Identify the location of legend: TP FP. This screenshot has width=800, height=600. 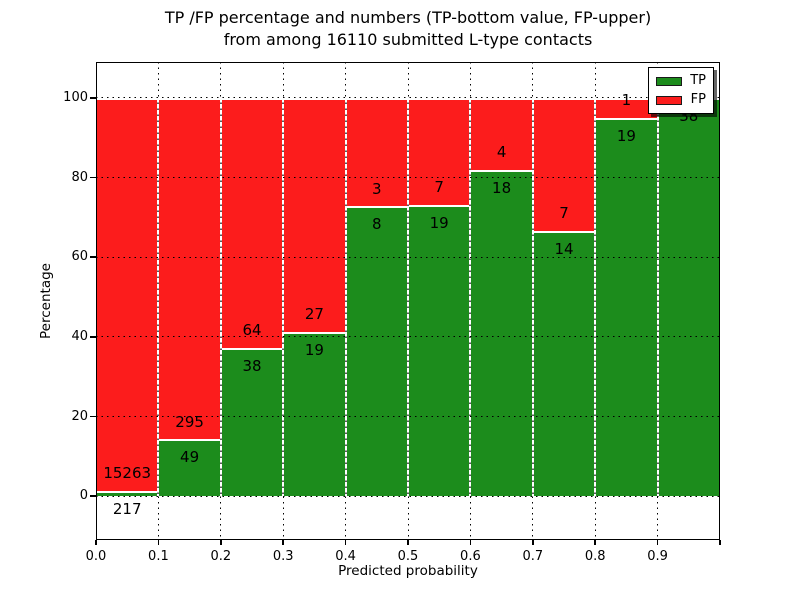
(681, 90).